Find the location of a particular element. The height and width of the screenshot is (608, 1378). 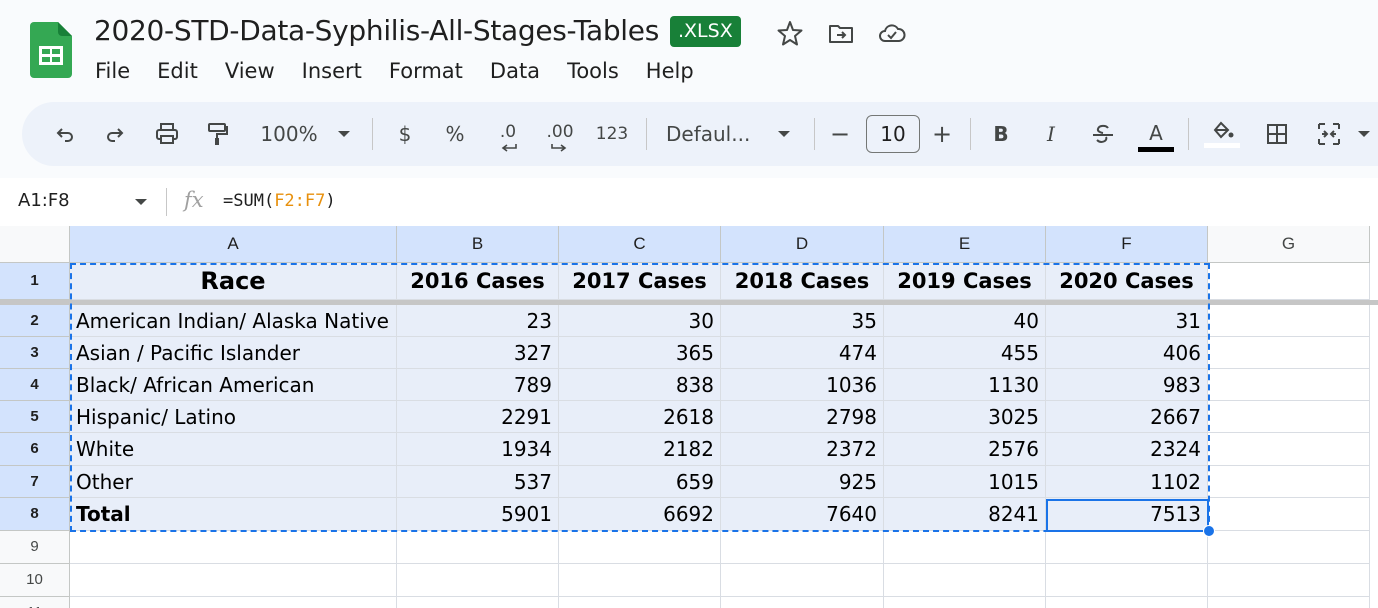

currency-format-button: $ is located at coordinates (405, 134).